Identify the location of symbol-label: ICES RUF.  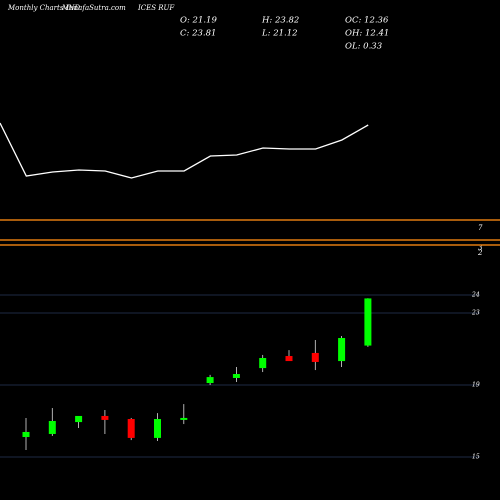
(156, 8).